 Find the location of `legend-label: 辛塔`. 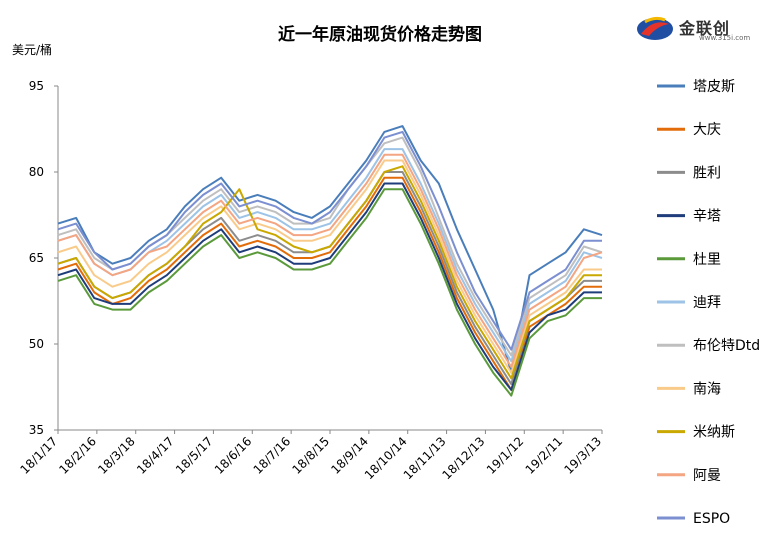

legend-label: 辛塔 is located at coordinates (707, 217).